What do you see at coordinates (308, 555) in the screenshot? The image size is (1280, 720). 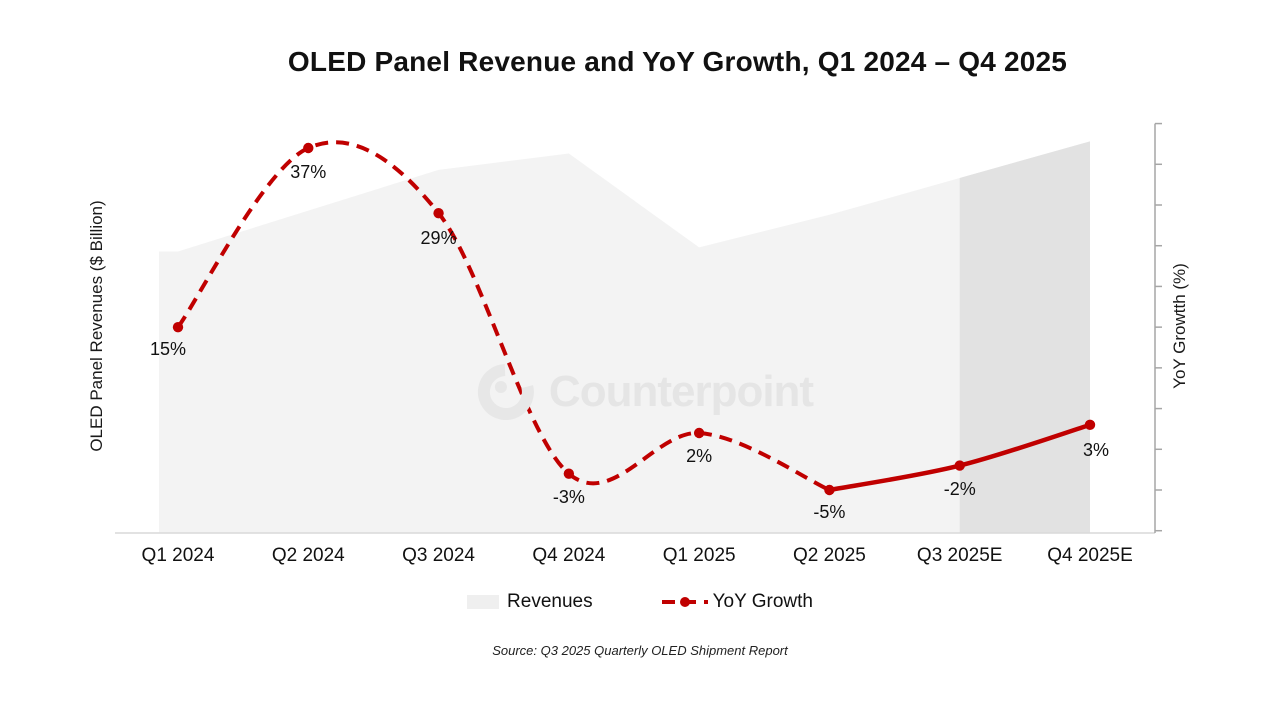 I see `x-axis-label: Q2 2024` at bounding box center [308, 555].